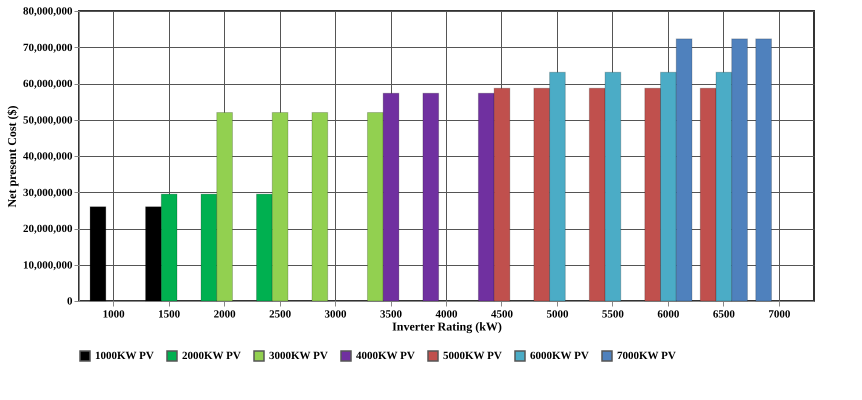  Describe the element at coordinates (48, 120) in the screenshot. I see `y-tick-label: 50,000,000` at that location.